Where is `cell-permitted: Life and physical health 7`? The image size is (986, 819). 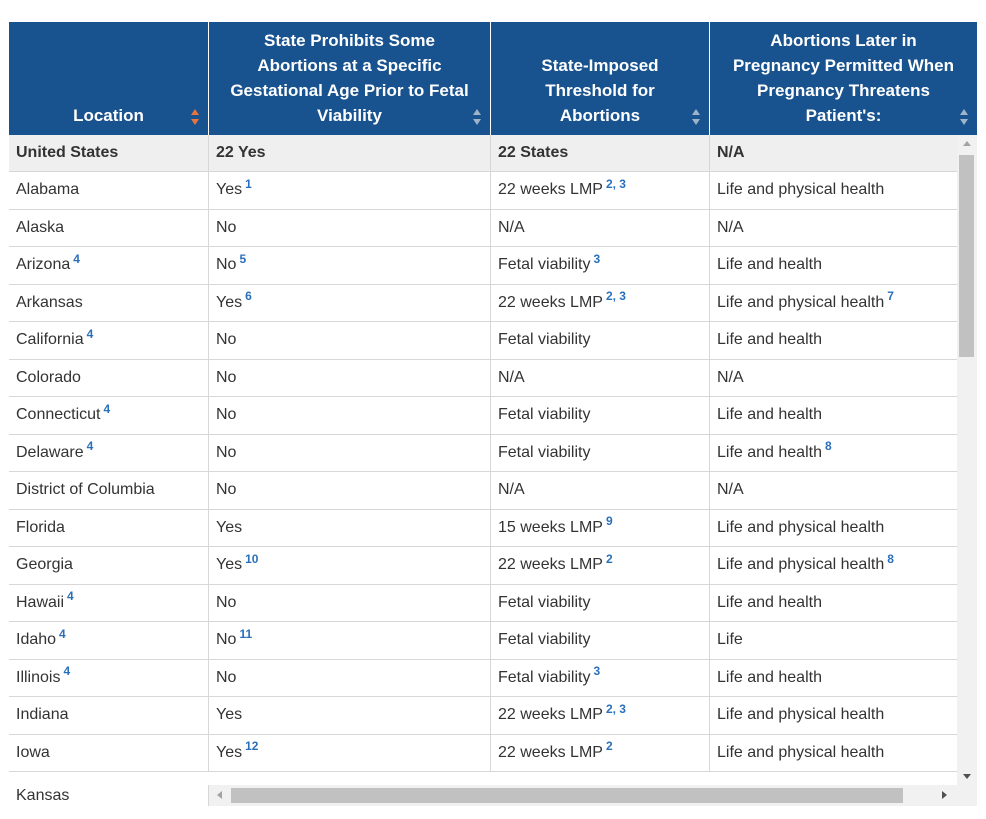 cell-permitted: Life and physical health 7 is located at coordinates (833, 303).